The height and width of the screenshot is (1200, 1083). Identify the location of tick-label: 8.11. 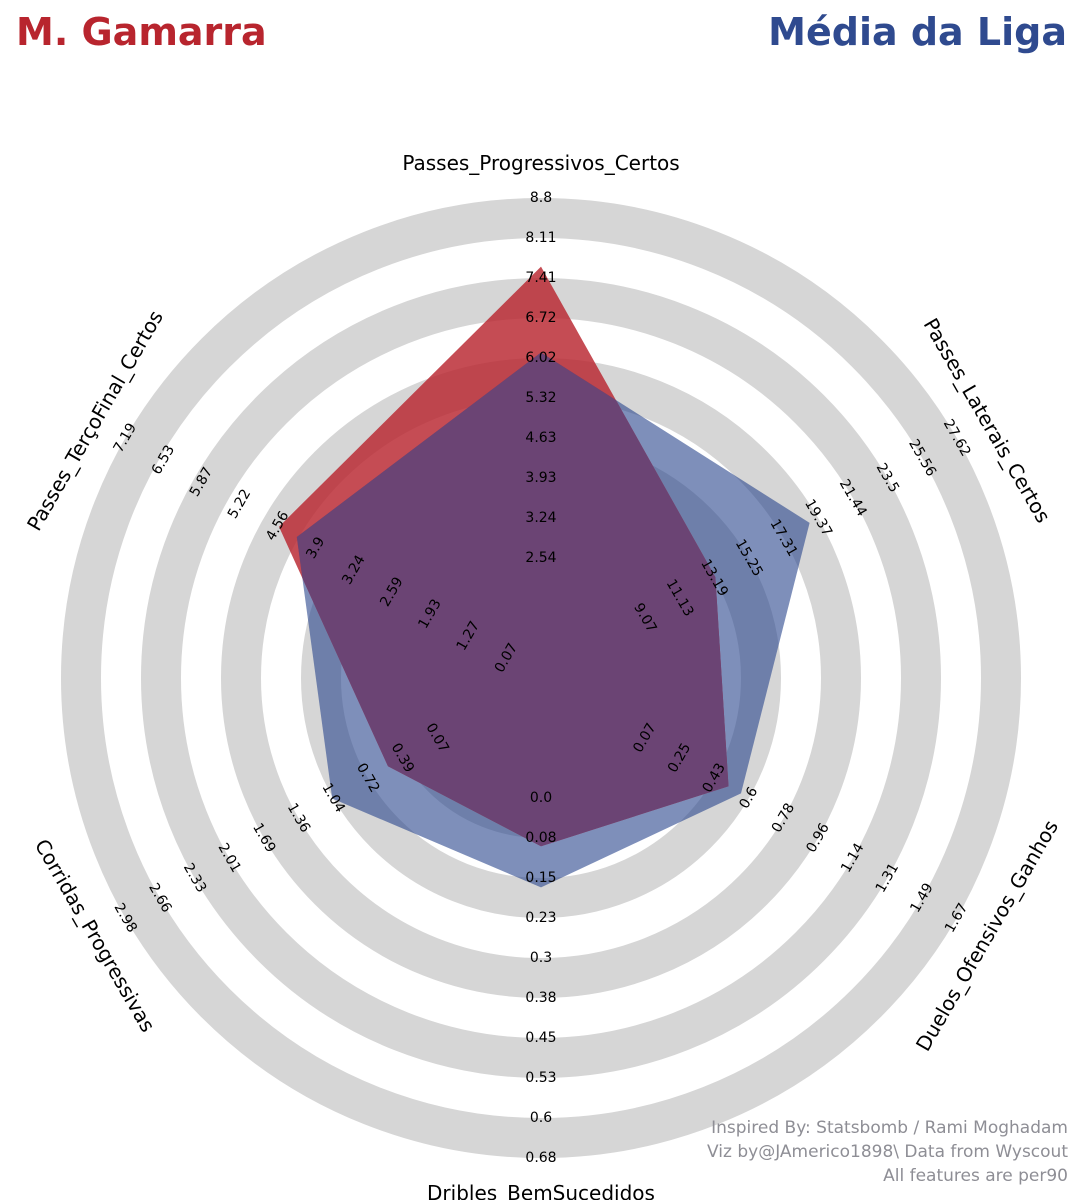
(540, 238).